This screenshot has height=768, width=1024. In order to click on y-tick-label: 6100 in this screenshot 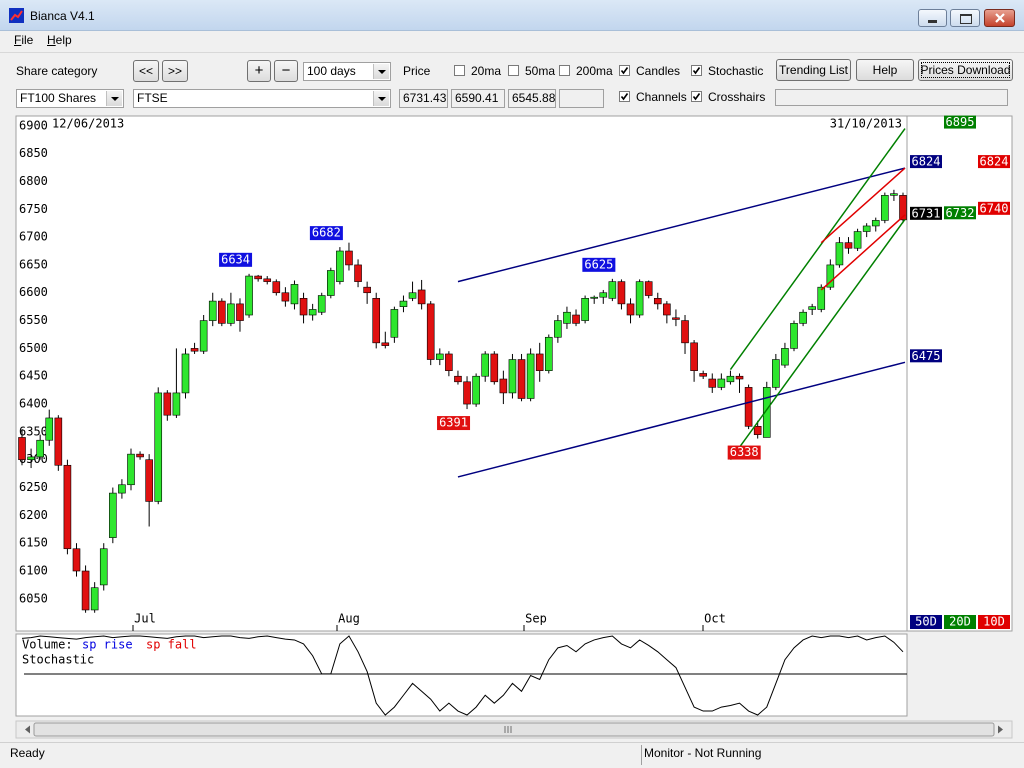, I will do `click(33, 571)`.